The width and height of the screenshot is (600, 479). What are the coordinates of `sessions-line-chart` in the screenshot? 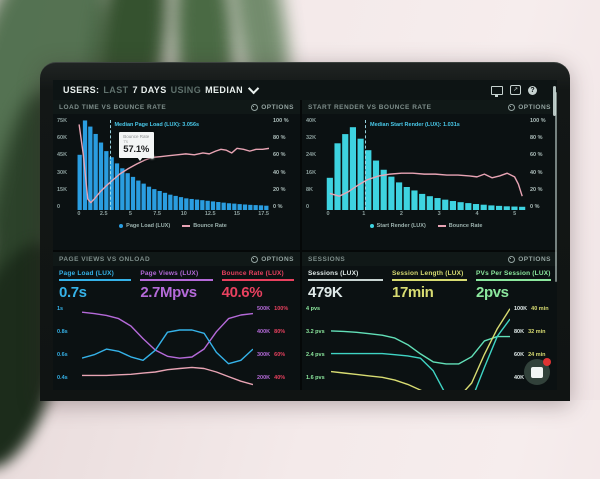 It's located at (420, 346).